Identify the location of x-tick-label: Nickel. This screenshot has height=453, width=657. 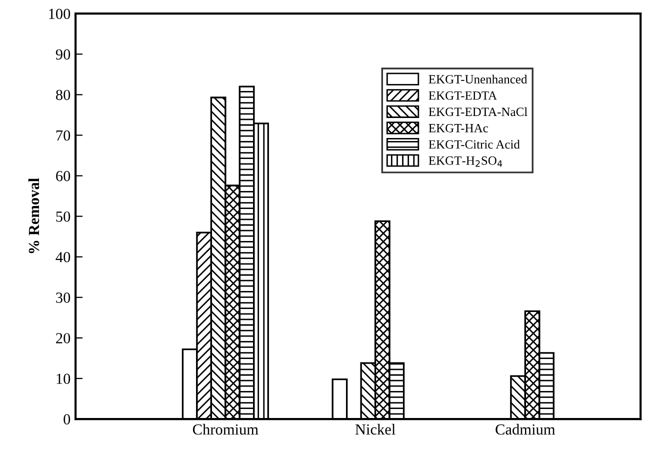
(375, 429).